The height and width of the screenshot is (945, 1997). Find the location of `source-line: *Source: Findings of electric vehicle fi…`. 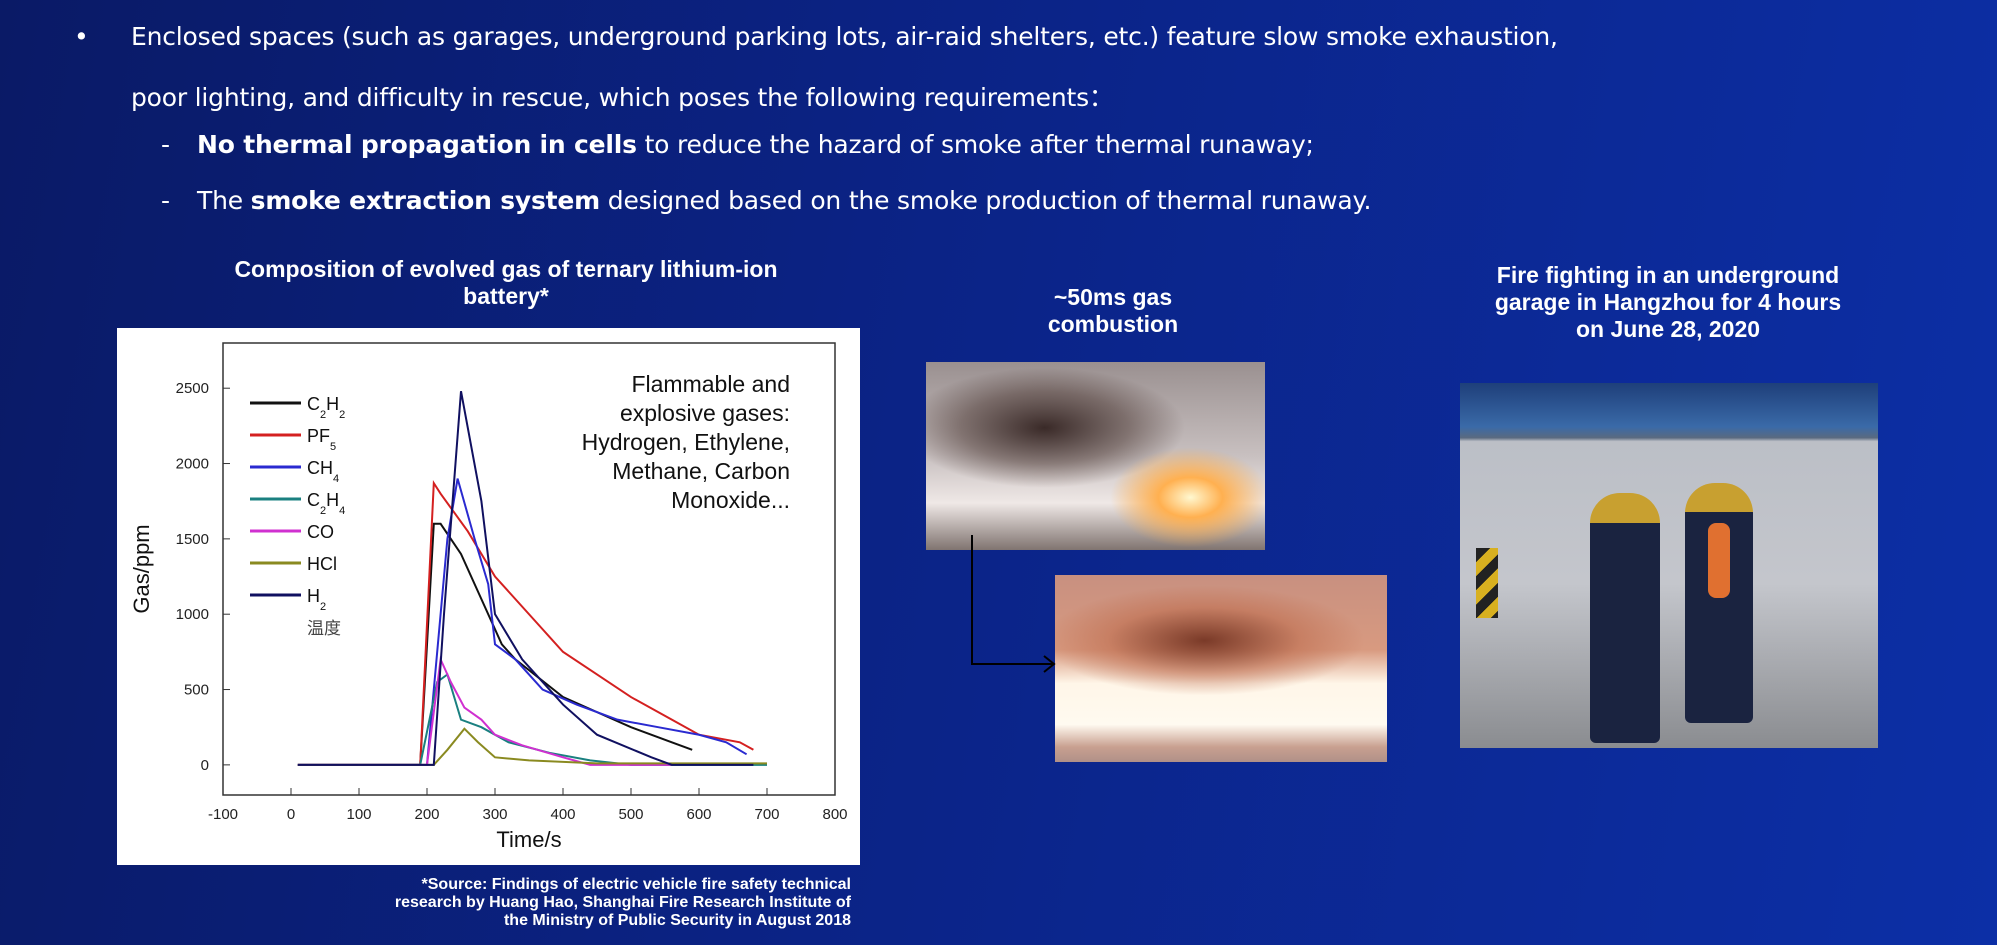

source-line: *Source: Findings of electric vehicle fi… is located at coordinates (636, 884).